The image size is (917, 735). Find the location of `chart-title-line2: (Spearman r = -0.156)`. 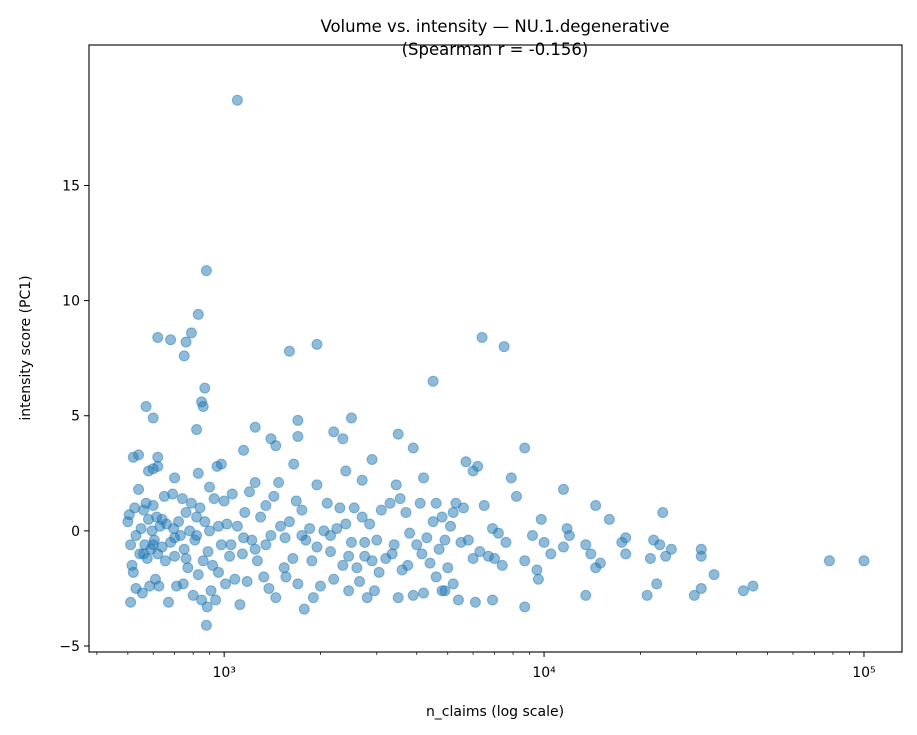

chart-title-line2: (Spearman r = -0.156) is located at coordinates (495, 49).